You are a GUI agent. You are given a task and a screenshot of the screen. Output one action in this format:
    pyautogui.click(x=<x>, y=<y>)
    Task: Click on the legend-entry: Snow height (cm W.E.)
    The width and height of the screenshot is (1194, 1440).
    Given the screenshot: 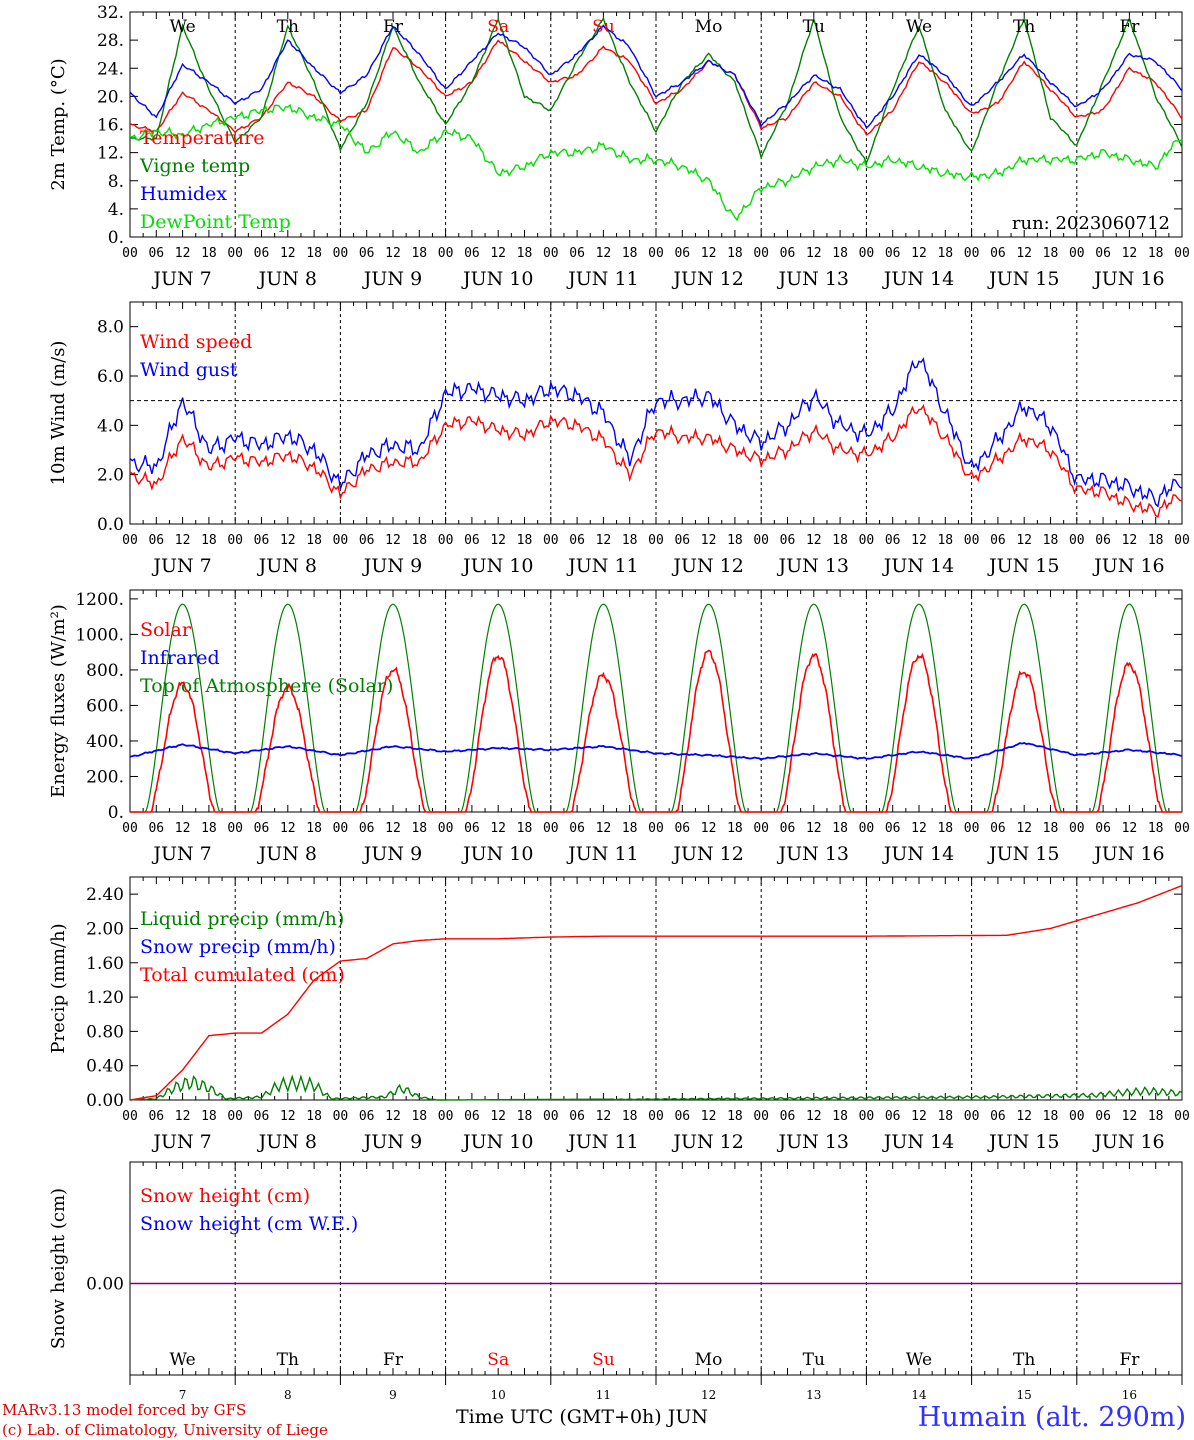 What is the action you would take?
    pyautogui.click(x=249, y=1224)
    